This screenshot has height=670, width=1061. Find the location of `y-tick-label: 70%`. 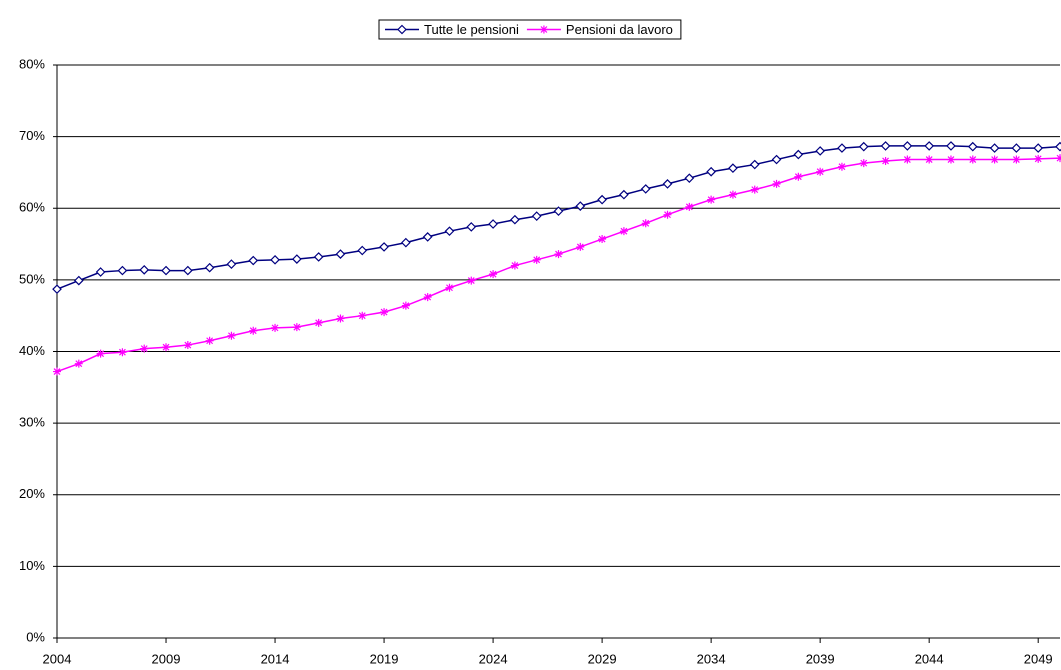

y-tick-label: 70% is located at coordinates (32, 135).